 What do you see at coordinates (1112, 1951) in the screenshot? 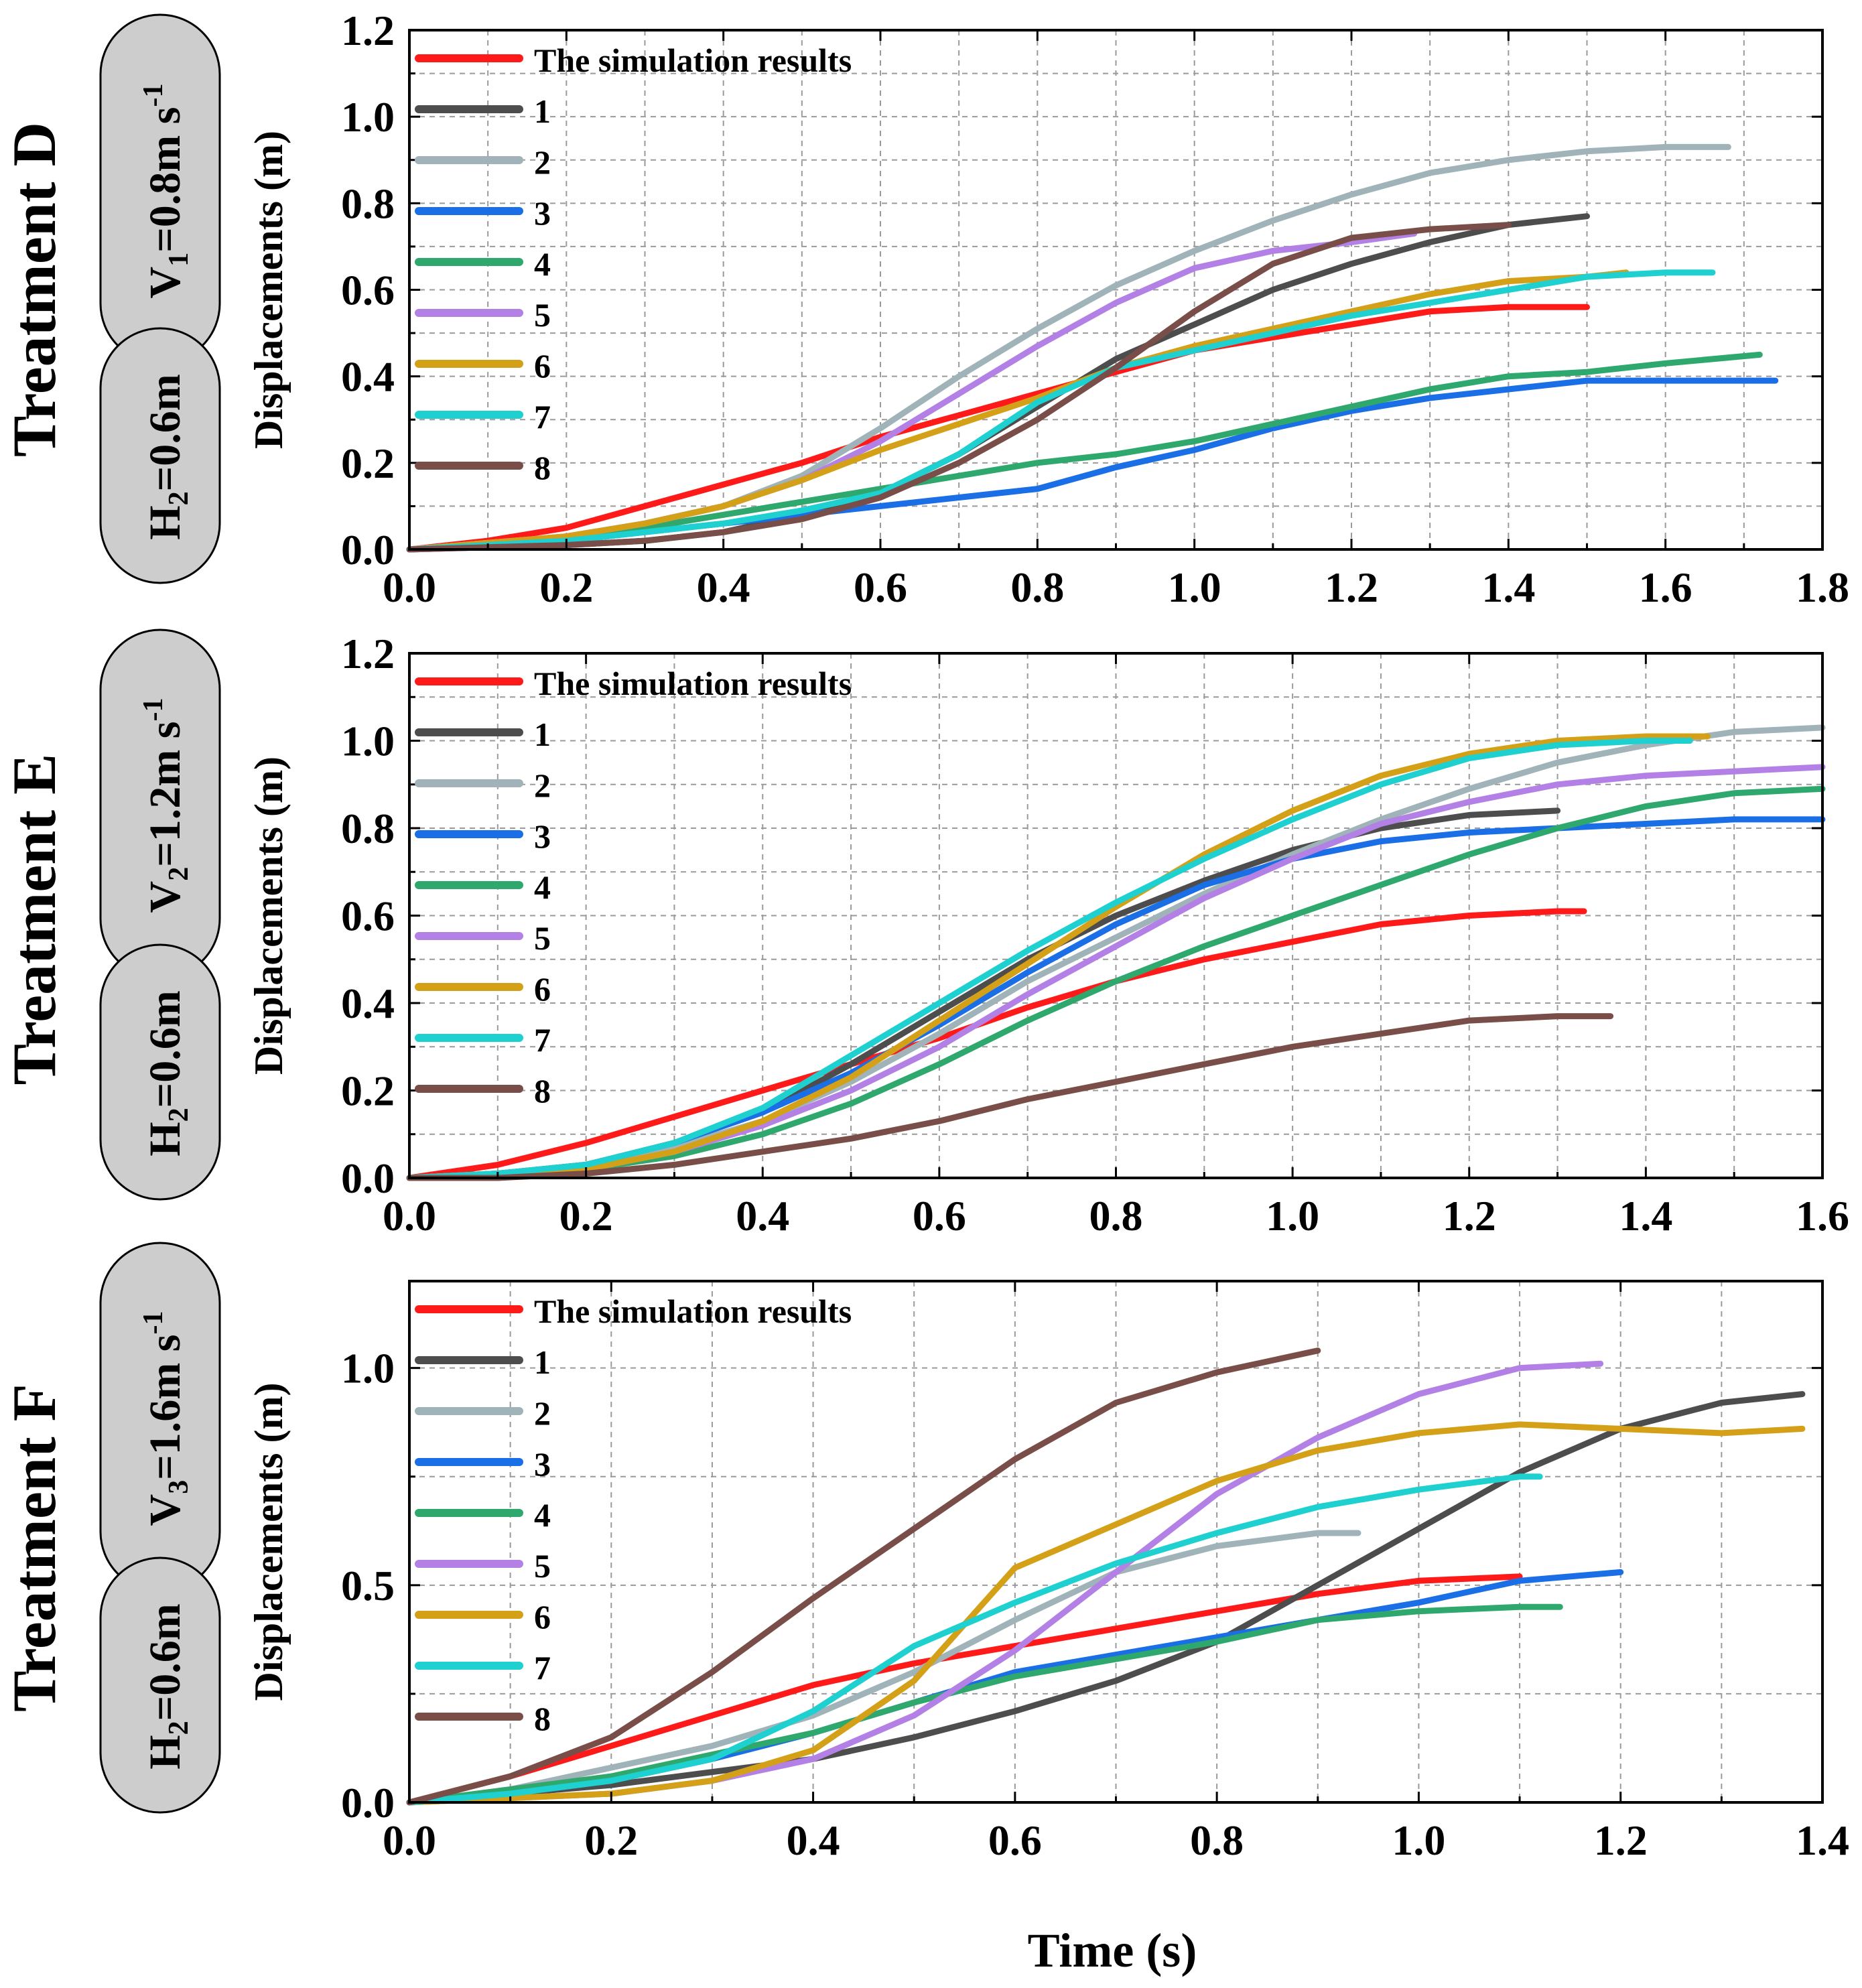
I see `x-axis-label: Time (s)` at bounding box center [1112, 1951].